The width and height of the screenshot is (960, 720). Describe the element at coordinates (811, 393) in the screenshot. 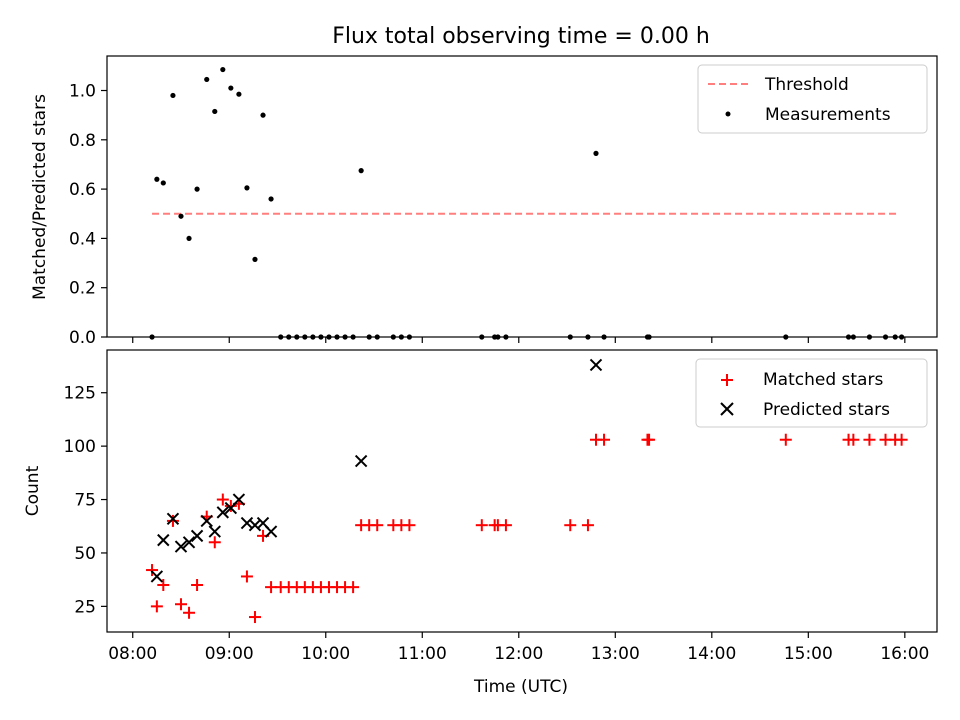

I see `bottom-legend-box` at that location.